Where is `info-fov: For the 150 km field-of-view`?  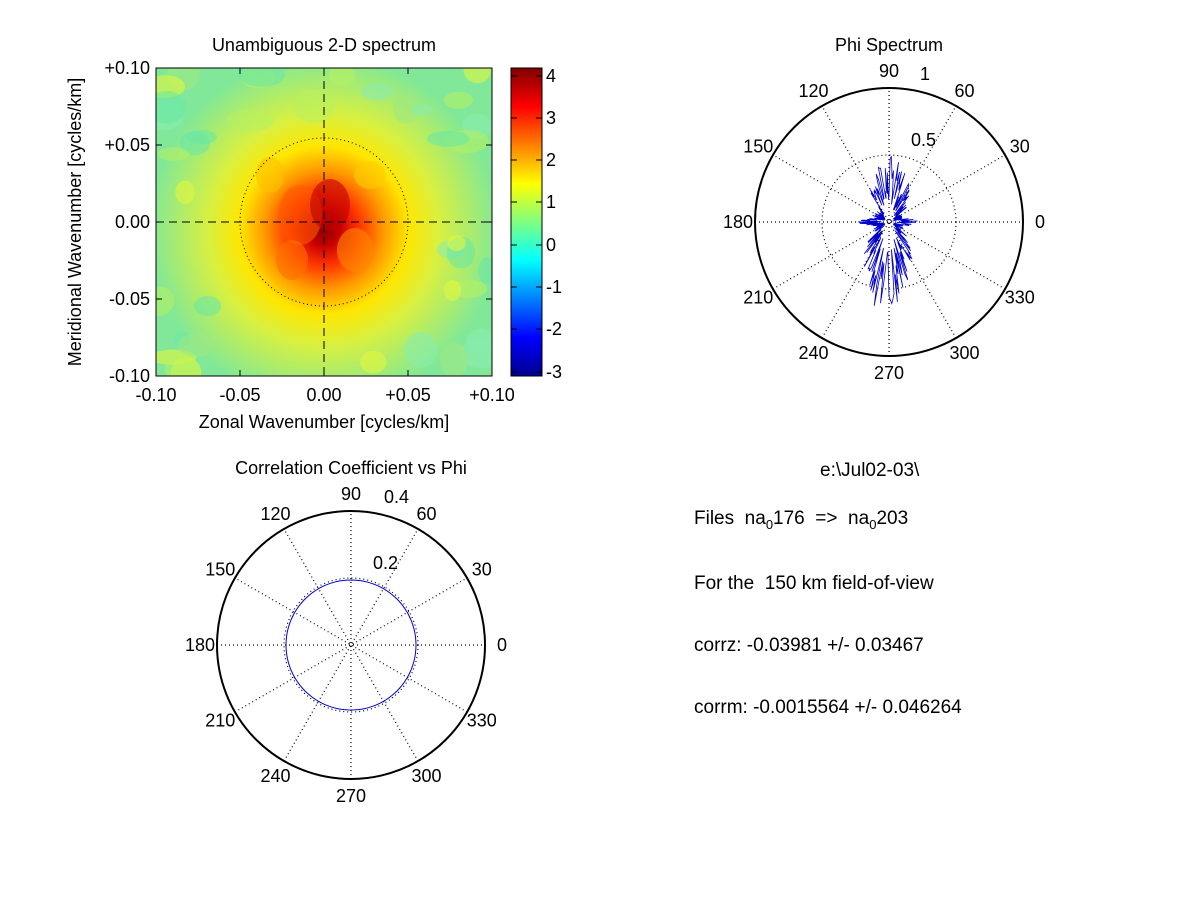
info-fov: For the 150 km field-of-view is located at coordinates (814, 583).